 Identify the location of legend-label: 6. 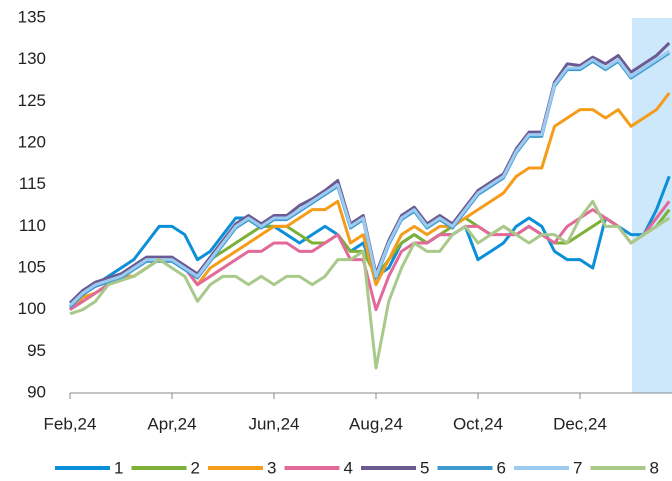
(501, 467).